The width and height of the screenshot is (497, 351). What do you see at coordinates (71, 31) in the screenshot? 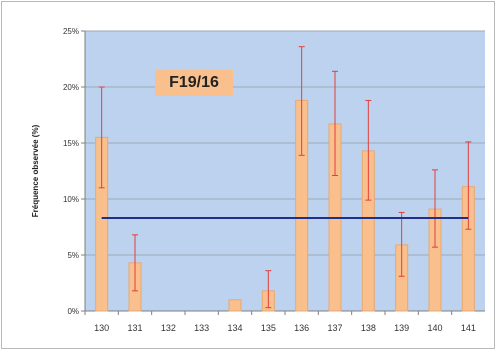
I see `y-tick-label: 25%` at bounding box center [71, 31].